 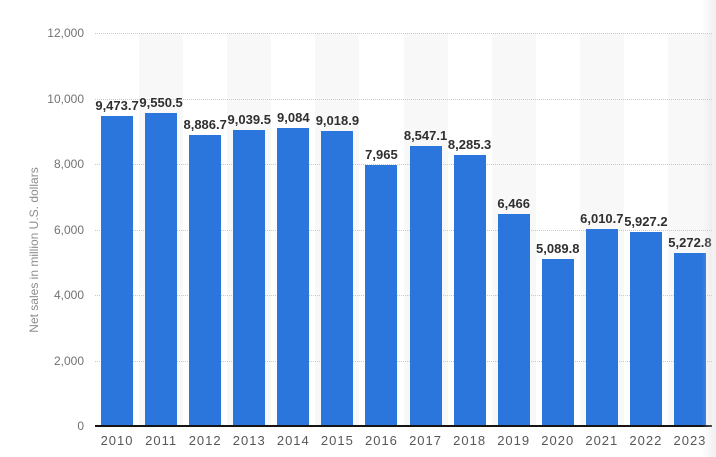 I want to click on x-tick-label-2012: 2012, so click(x=205, y=440).